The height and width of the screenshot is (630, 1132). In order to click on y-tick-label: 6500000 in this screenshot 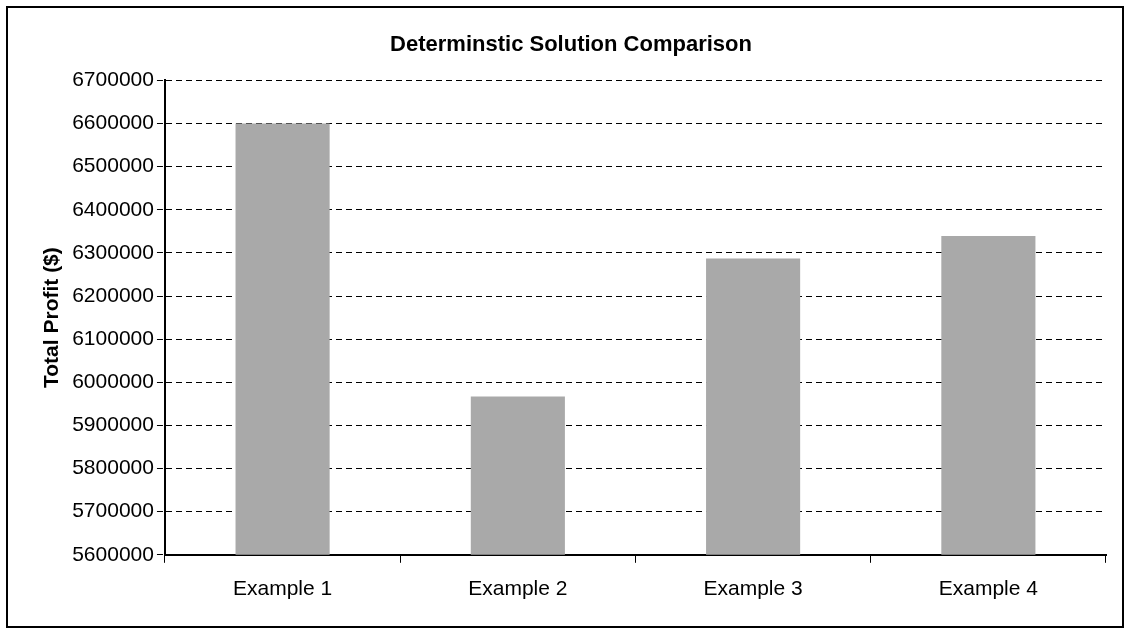, I will do `click(113, 165)`.